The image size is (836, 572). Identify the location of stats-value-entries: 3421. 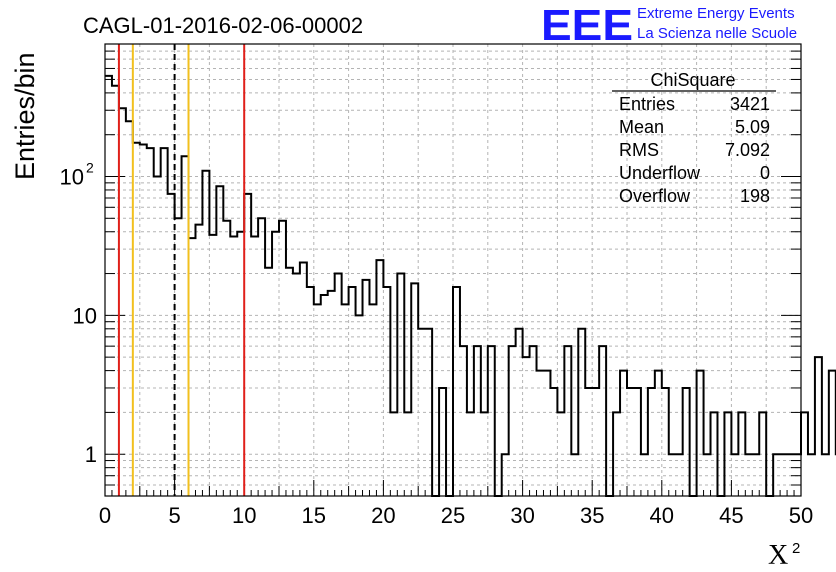
(750, 104).